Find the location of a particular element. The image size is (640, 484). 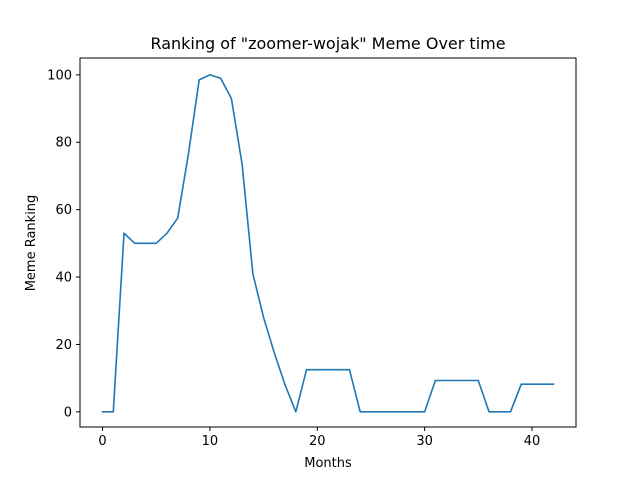

chart-title: Ranking of "zoomer-wojak" Meme Over time is located at coordinates (327, 43).